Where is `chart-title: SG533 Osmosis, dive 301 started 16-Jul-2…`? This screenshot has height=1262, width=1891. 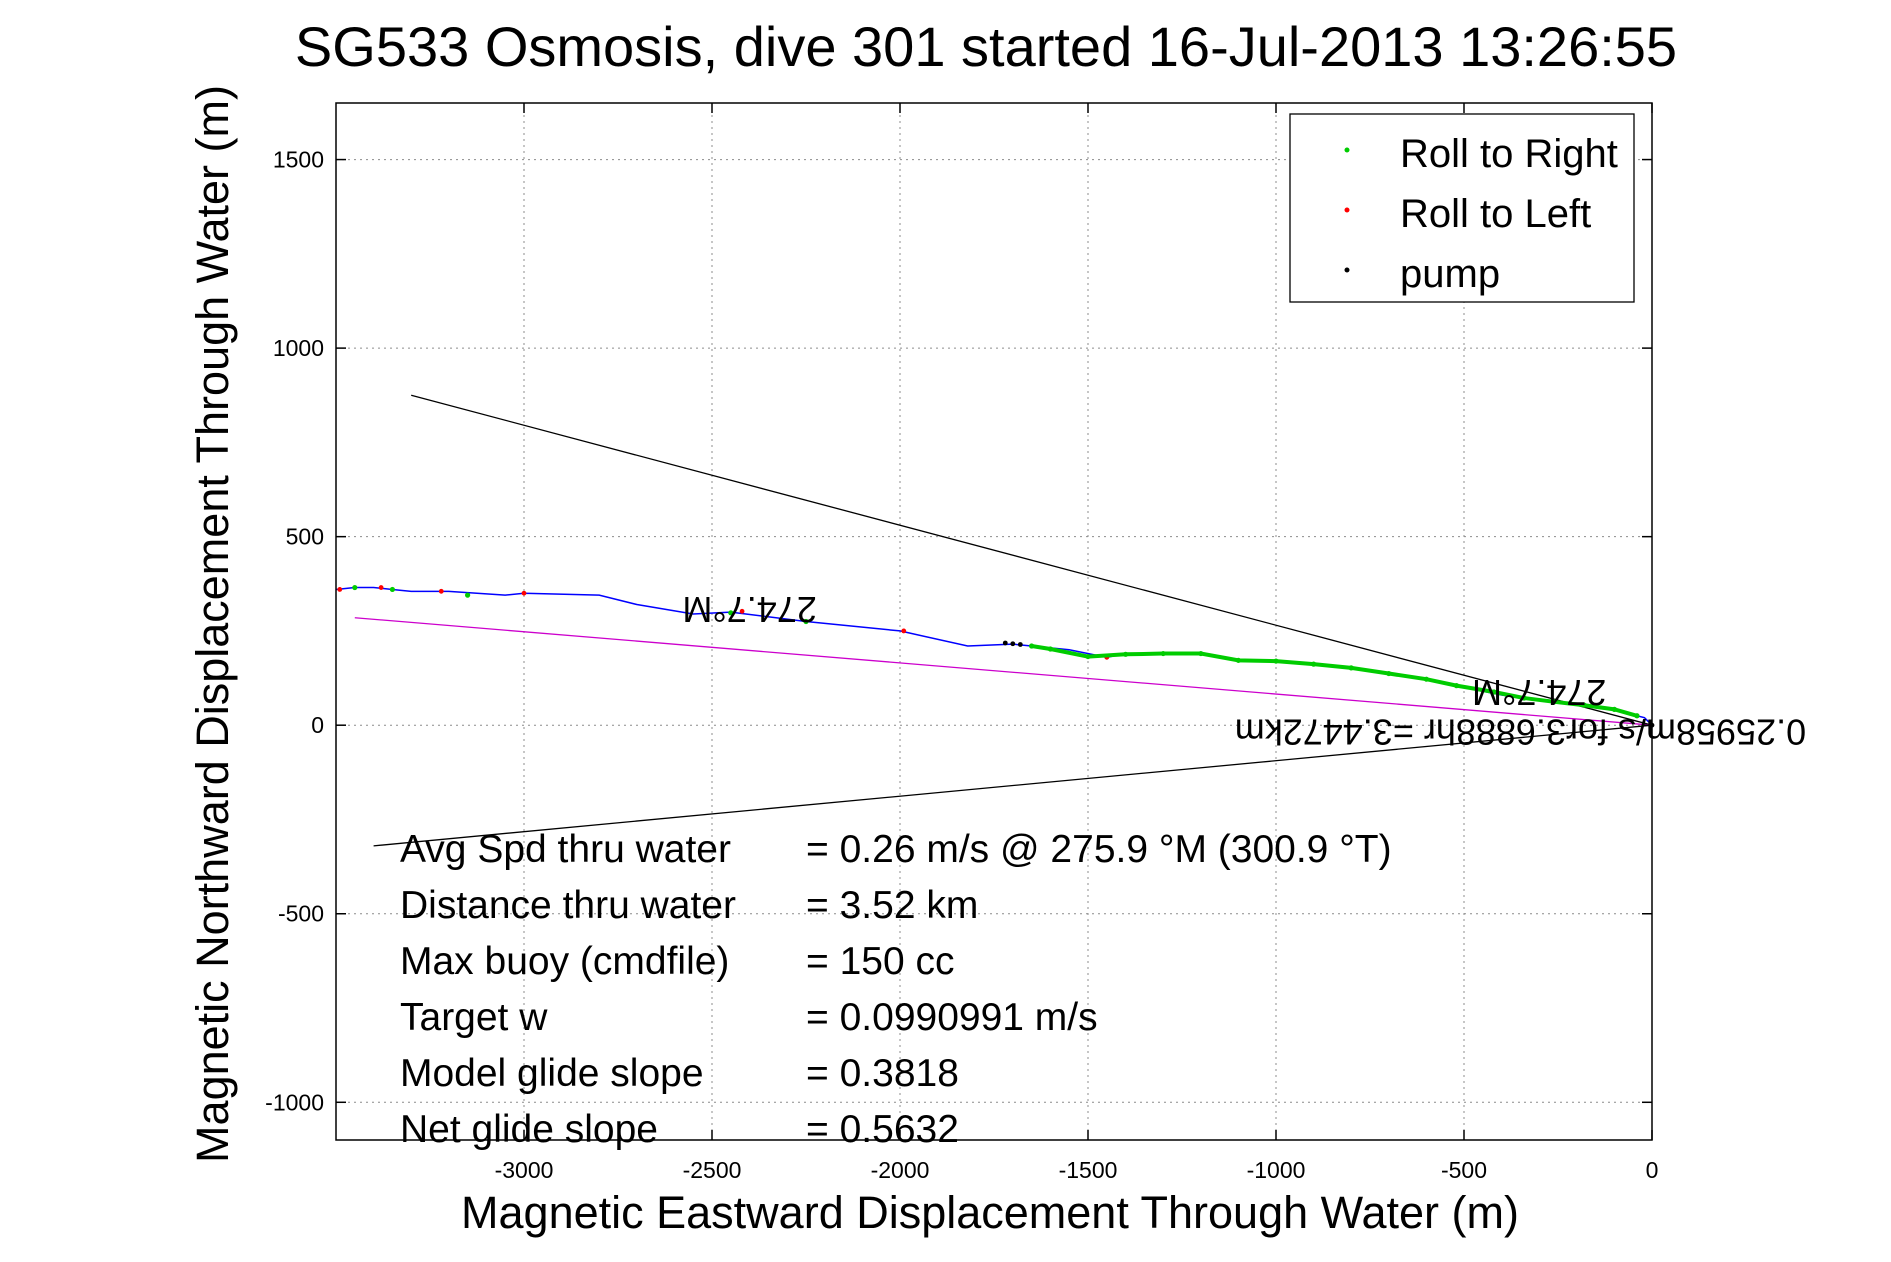 chart-title: SG533 Osmosis, dive 301 started 16-Jul-2… is located at coordinates (986, 46).